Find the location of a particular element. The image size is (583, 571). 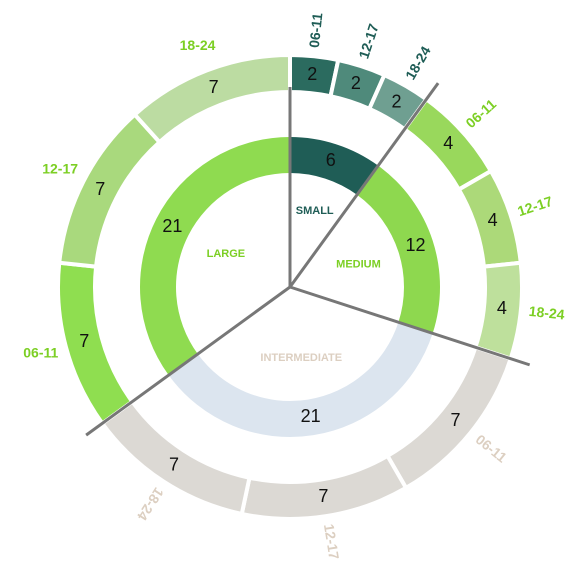

category-label: LARGE is located at coordinates (226, 254).